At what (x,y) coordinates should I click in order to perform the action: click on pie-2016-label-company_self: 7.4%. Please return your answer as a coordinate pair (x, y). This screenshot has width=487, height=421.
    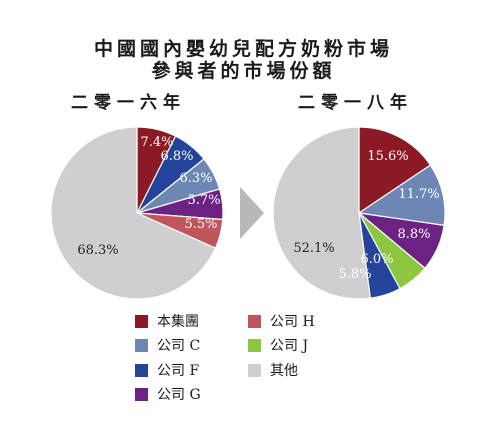
    Looking at the image, I should click on (156, 142).